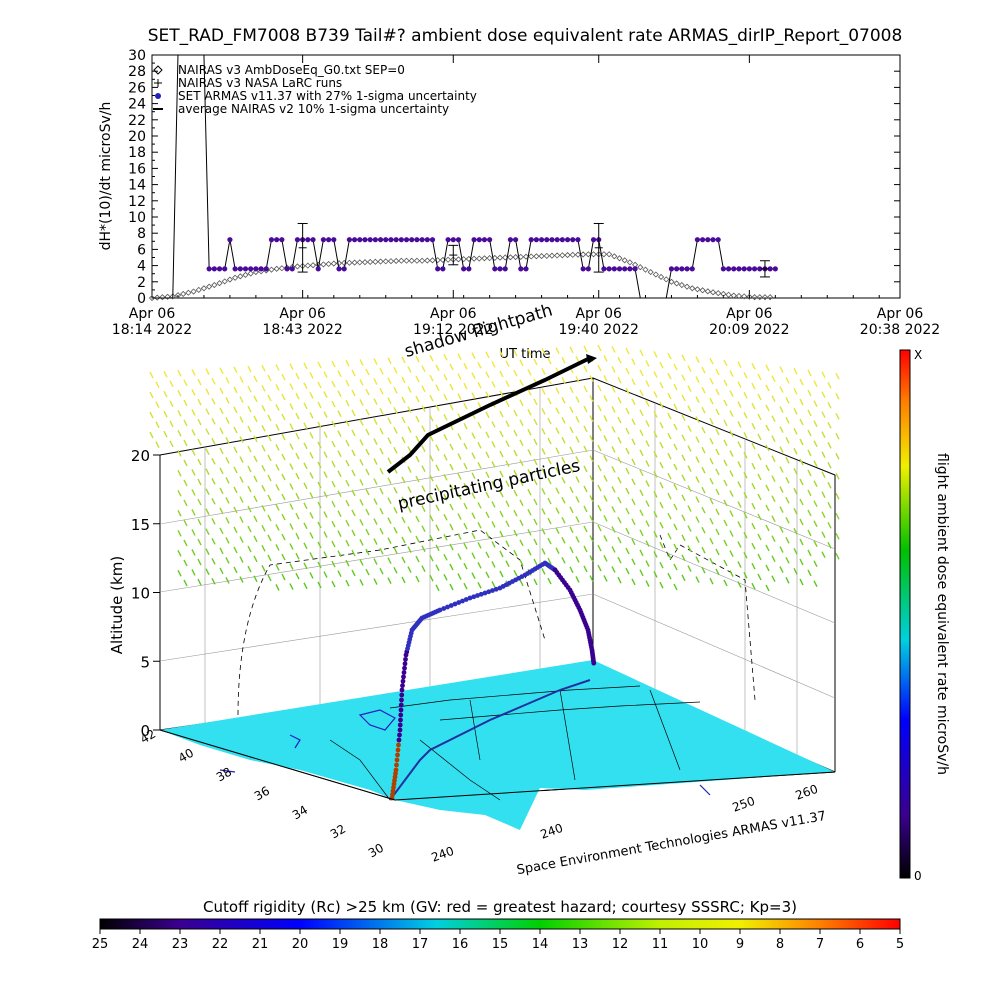  I want to click on rigidity-tick-label: 9, so click(740, 944).